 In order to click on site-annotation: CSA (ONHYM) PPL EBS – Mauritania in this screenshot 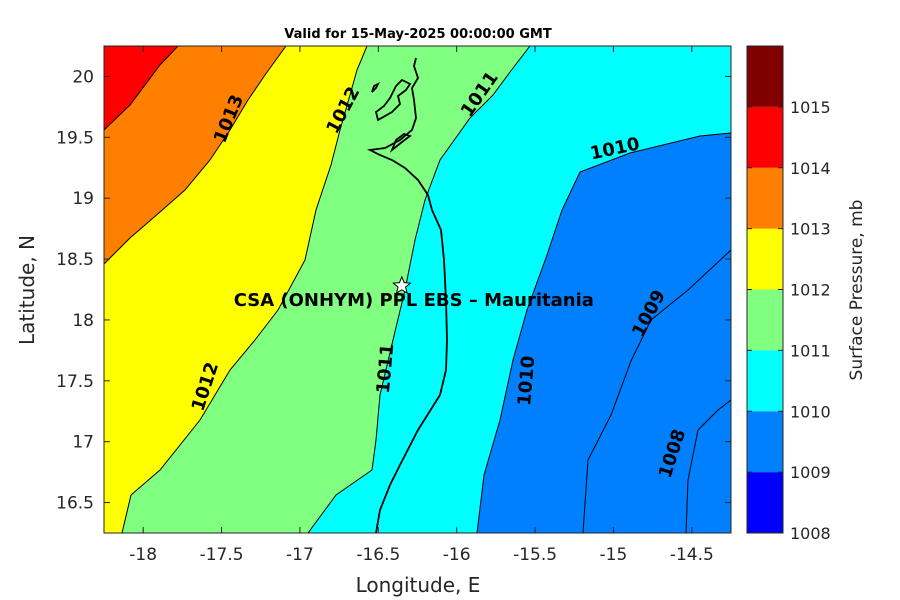, I will do `click(414, 293)`.